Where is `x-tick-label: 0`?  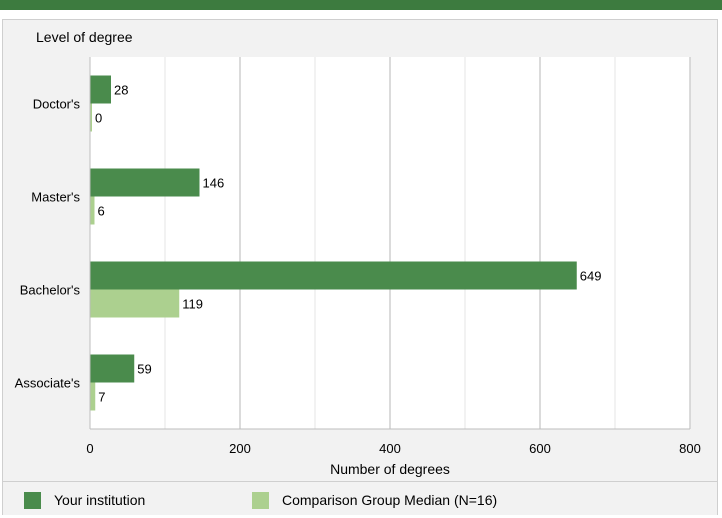 x-tick-label: 0 is located at coordinates (89, 448).